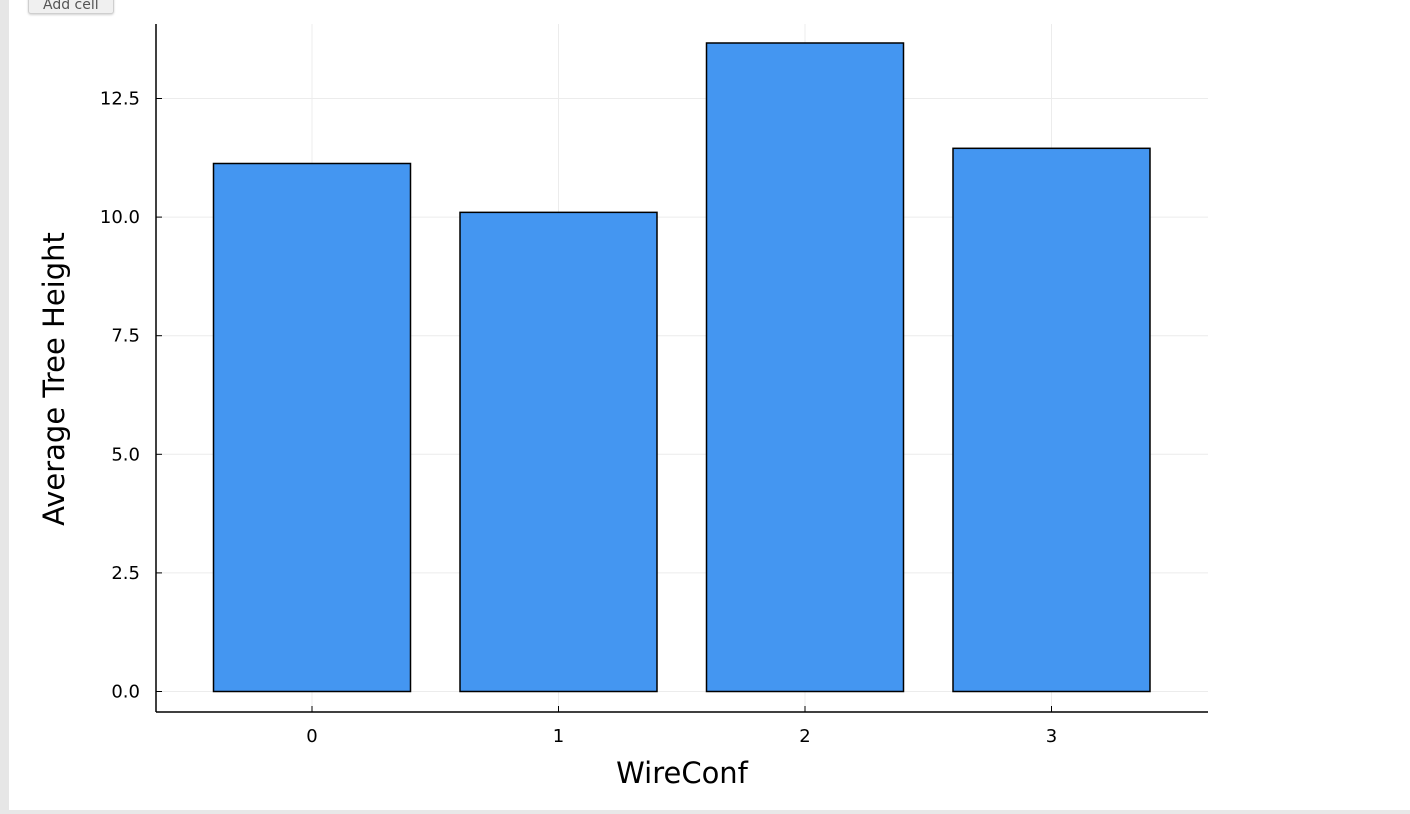  What do you see at coordinates (120, 217) in the screenshot?
I see `y-tick-label: 10.0` at bounding box center [120, 217].